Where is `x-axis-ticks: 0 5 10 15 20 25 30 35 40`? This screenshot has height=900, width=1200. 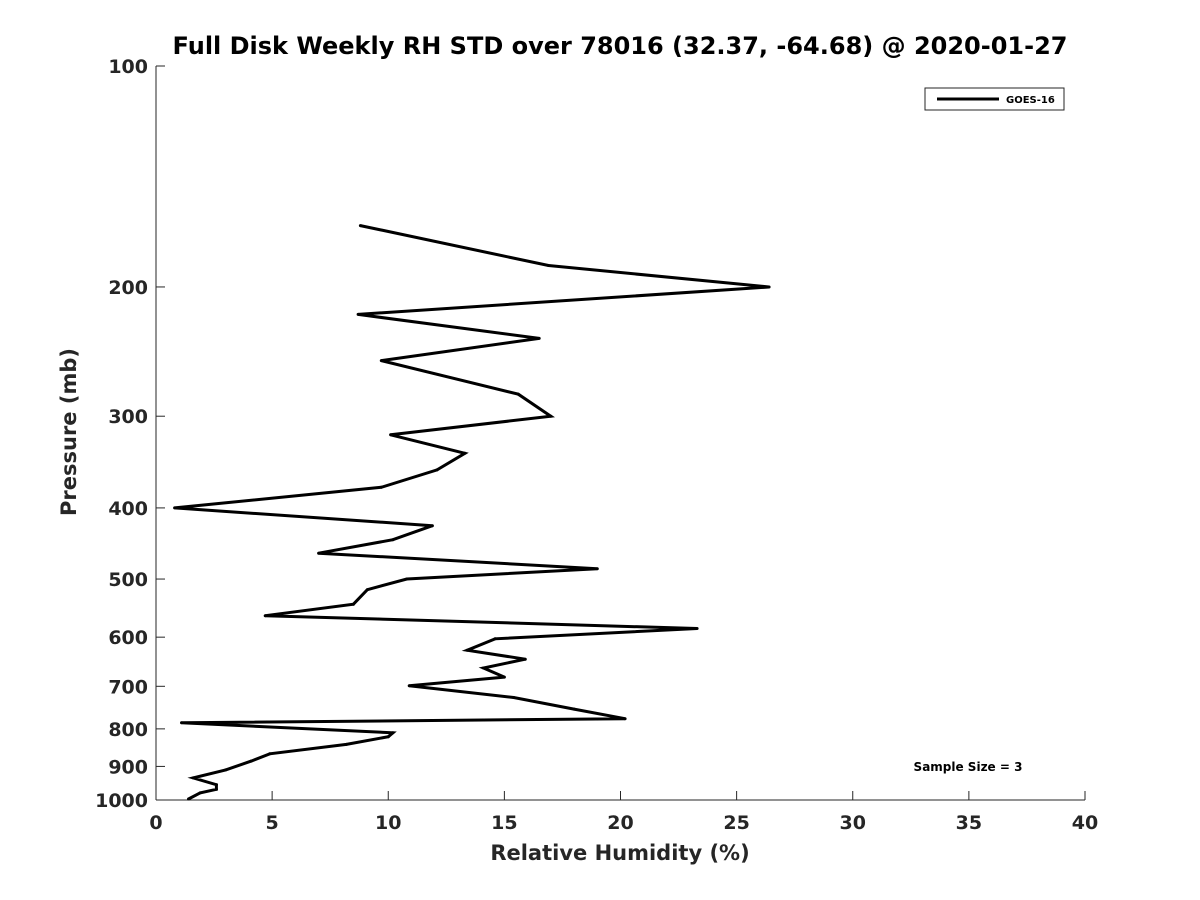 x-axis-ticks: 0 5 10 15 20 25 30 35 40 is located at coordinates (623, 812).